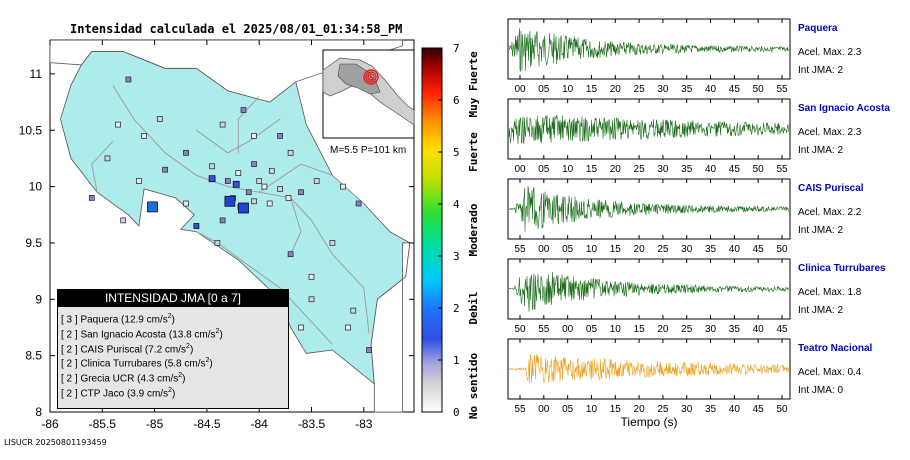  I want to click on station-name: CAIS Puriscal, so click(831, 188).